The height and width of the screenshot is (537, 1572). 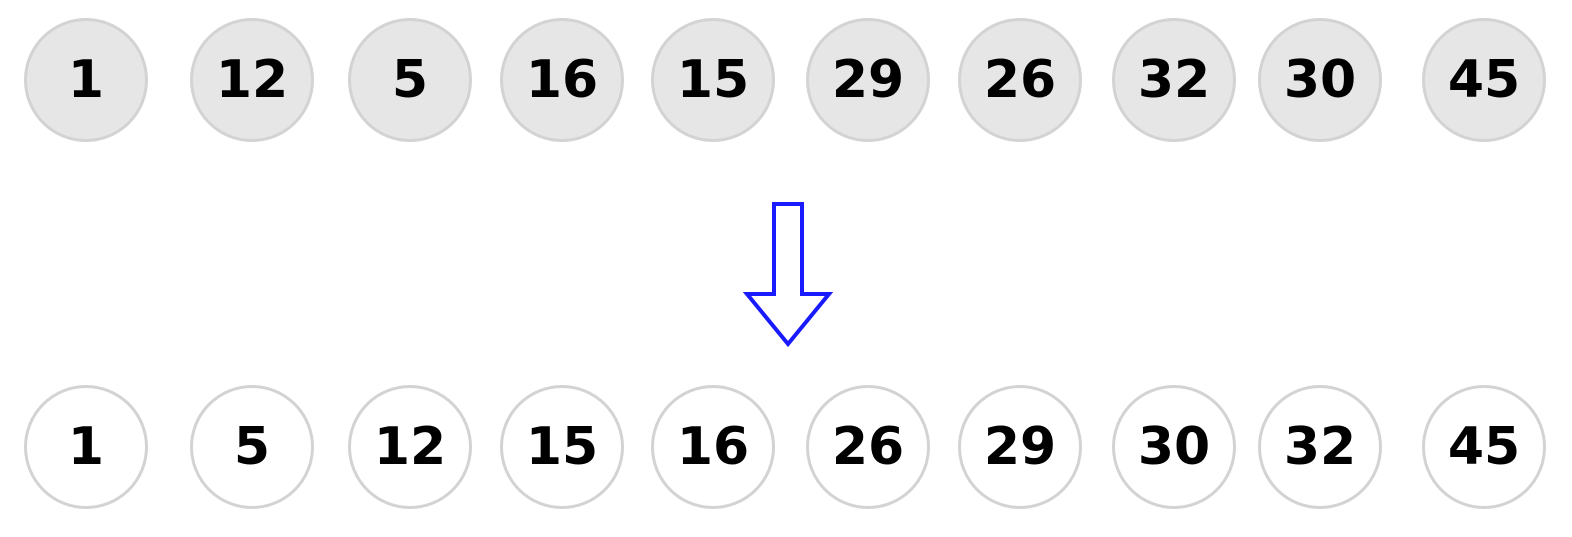 What do you see at coordinates (1020, 447) in the screenshot?
I see `sorted-node: 29` at bounding box center [1020, 447].